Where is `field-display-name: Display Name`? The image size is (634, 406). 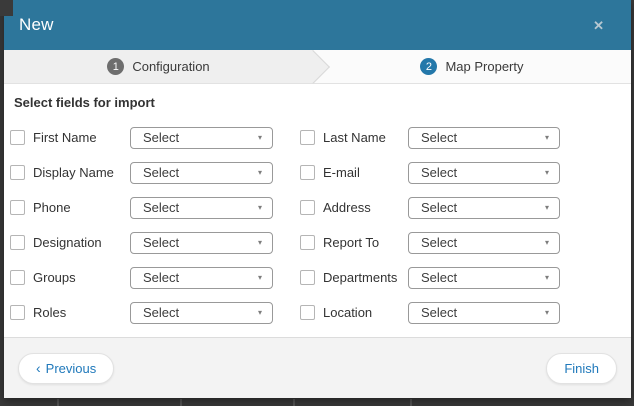
field-display-name: Display Name is located at coordinates (70, 172).